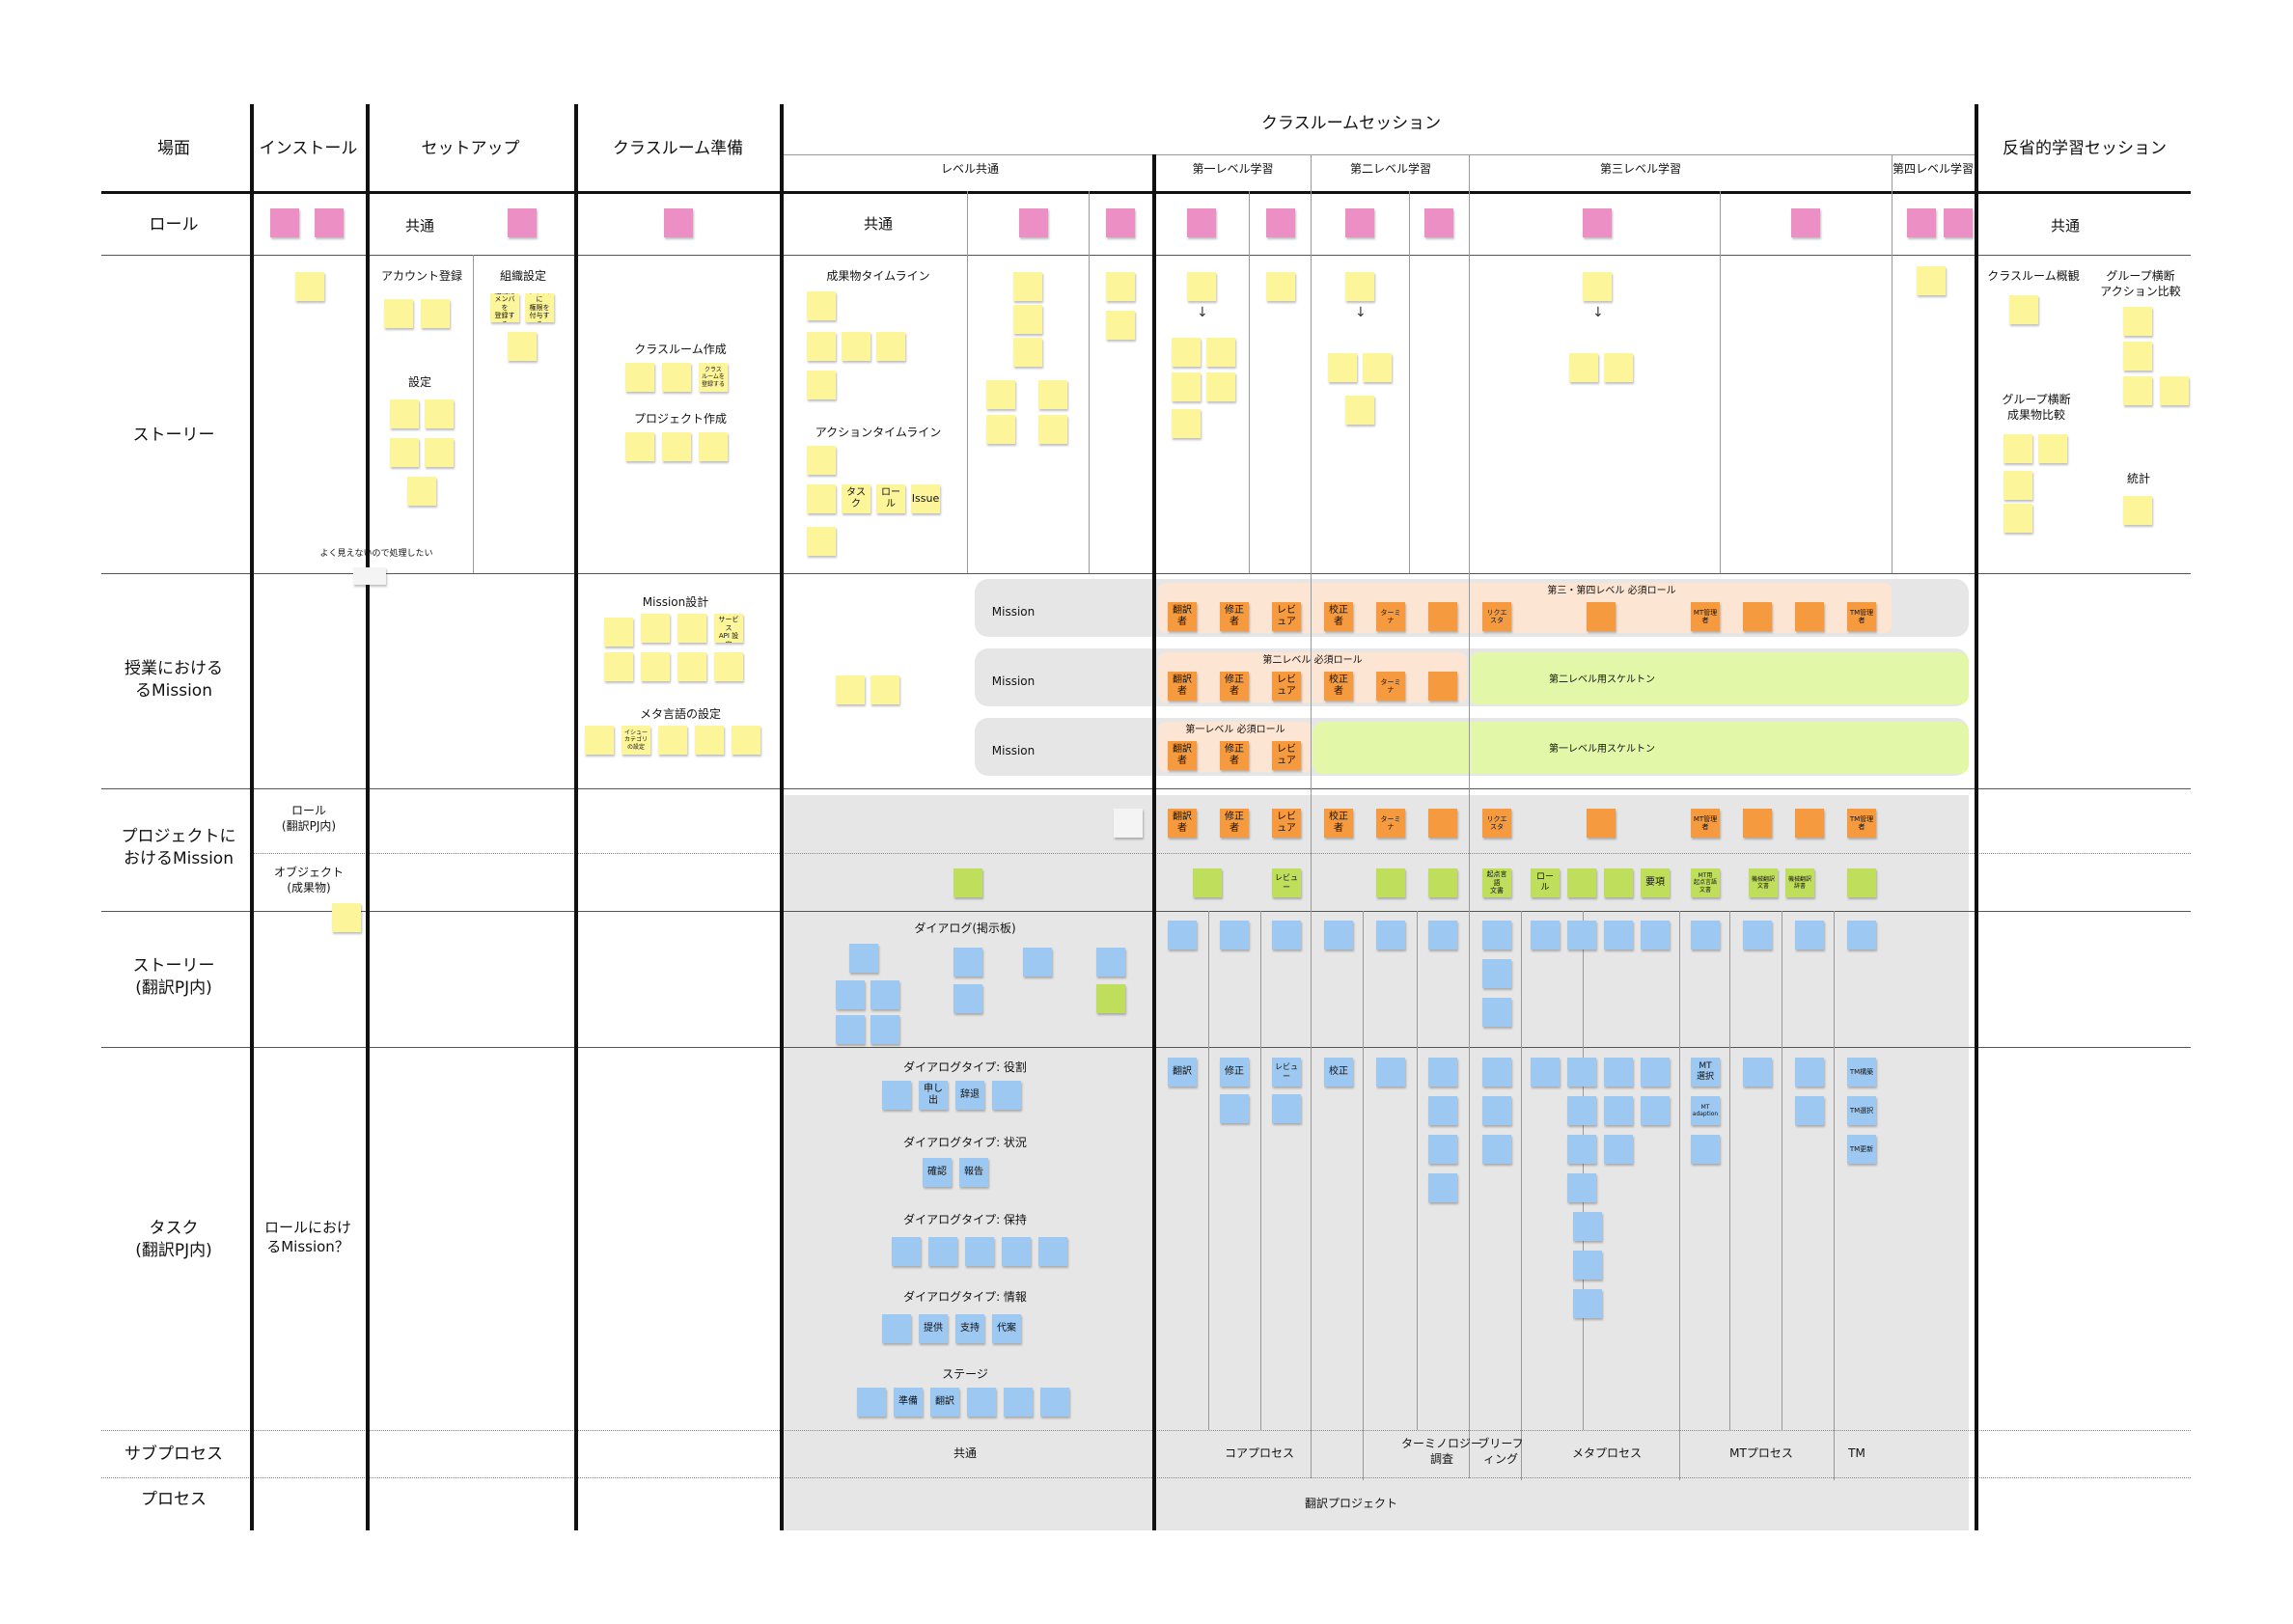  Describe the element at coordinates (965, 928) in the screenshot. I see `dialog-board-label: ダイアログ(掲示板)` at that location.